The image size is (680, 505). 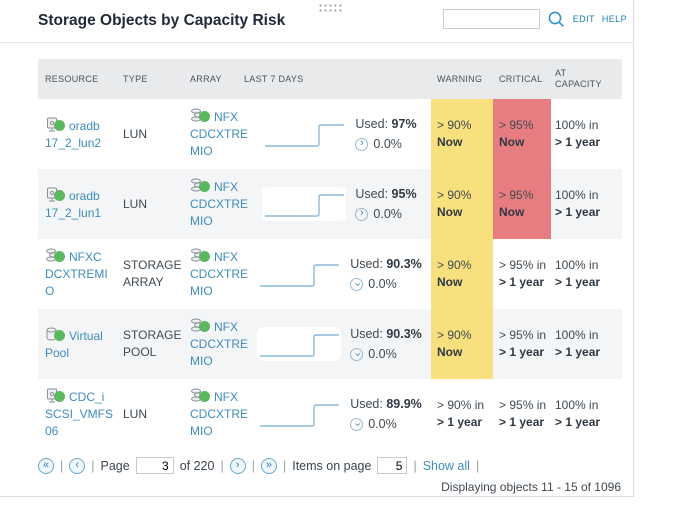 I want to click on resource-cell: oradb 17_2_lun2, so click(x=78, y=134).